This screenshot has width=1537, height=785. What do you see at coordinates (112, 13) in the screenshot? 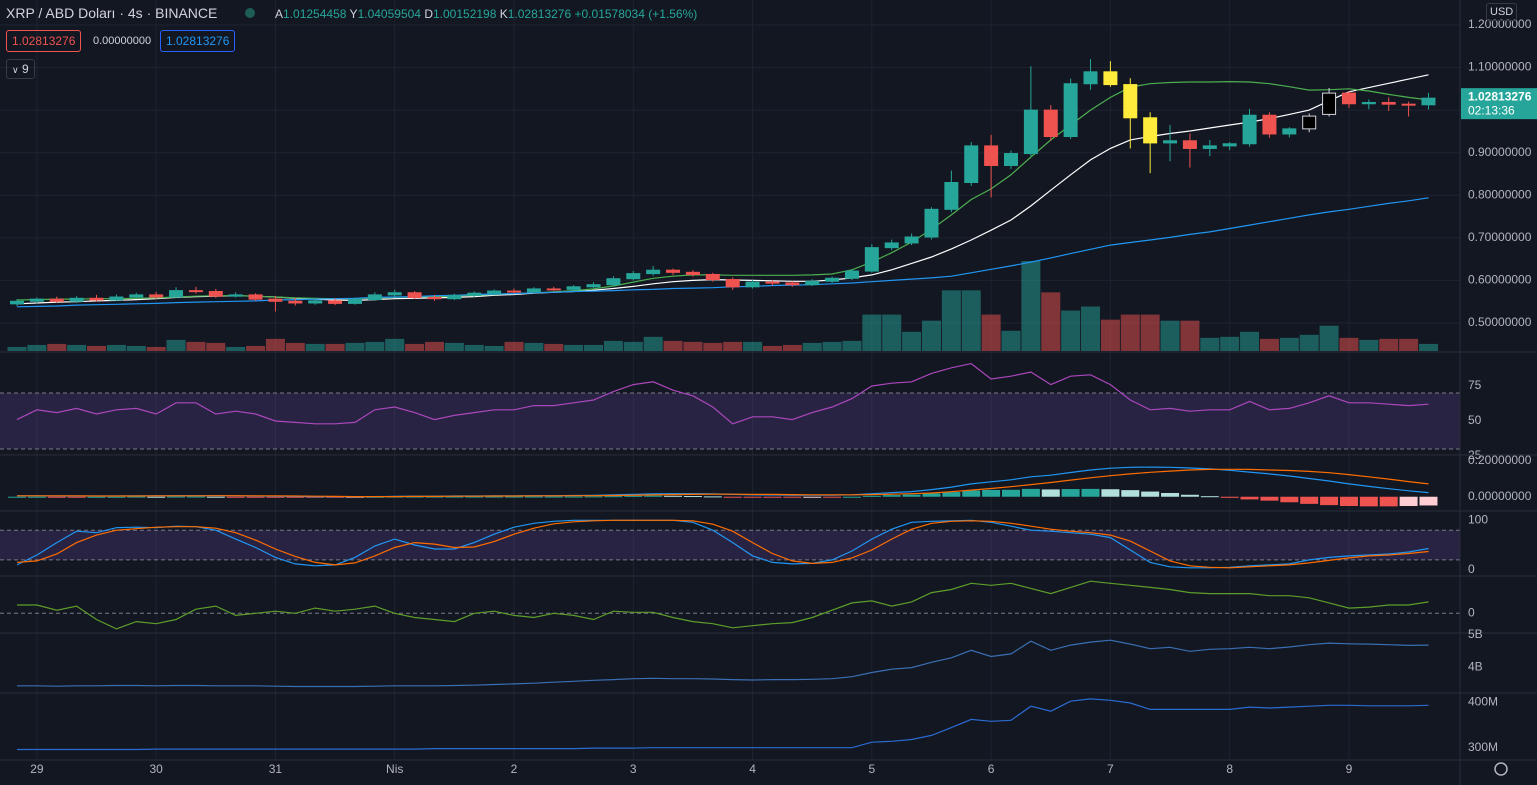
I see `symbol-title: XRP / ABD Doları · 4s · BINANCE` at bounding box center [112, 13].